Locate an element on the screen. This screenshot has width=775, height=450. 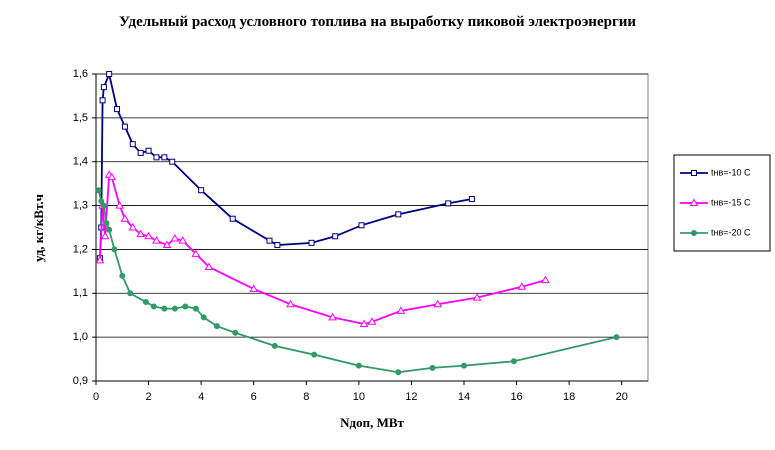
y-tick-label: 1,2 is located at coordinates (80, 249).